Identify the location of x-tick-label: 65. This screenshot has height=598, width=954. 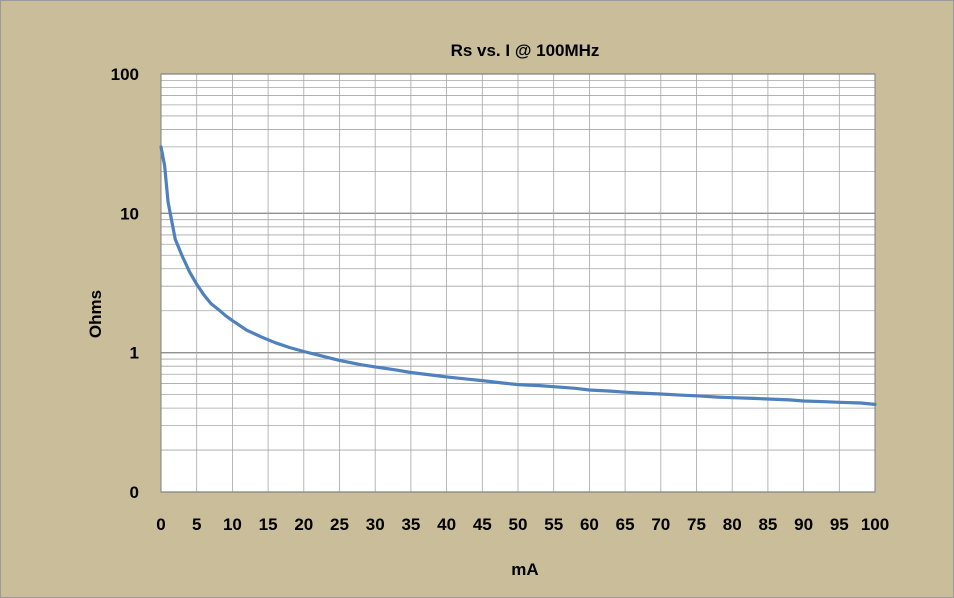
(625, 524).